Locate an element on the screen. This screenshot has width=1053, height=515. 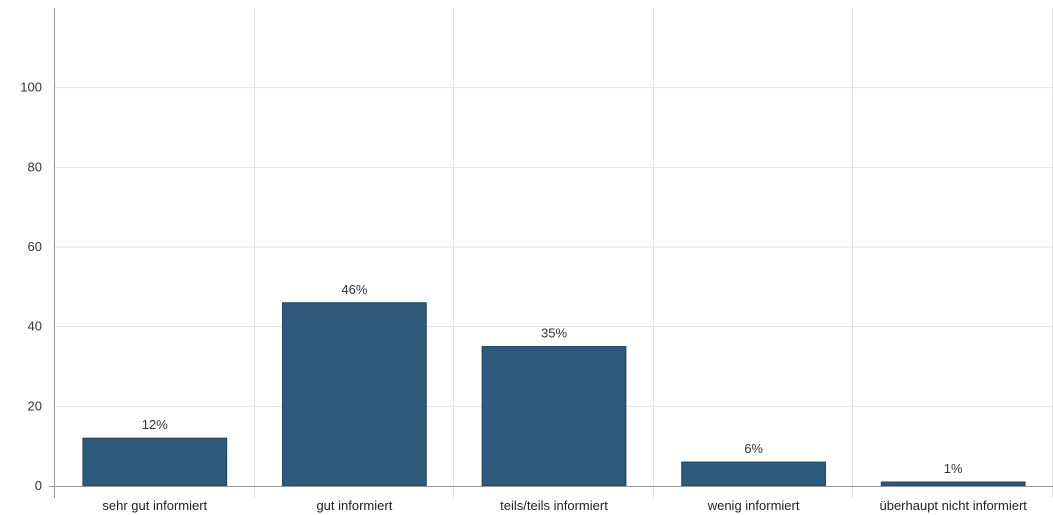
y-tick-label: 40 is located at coordinates (35, 326).